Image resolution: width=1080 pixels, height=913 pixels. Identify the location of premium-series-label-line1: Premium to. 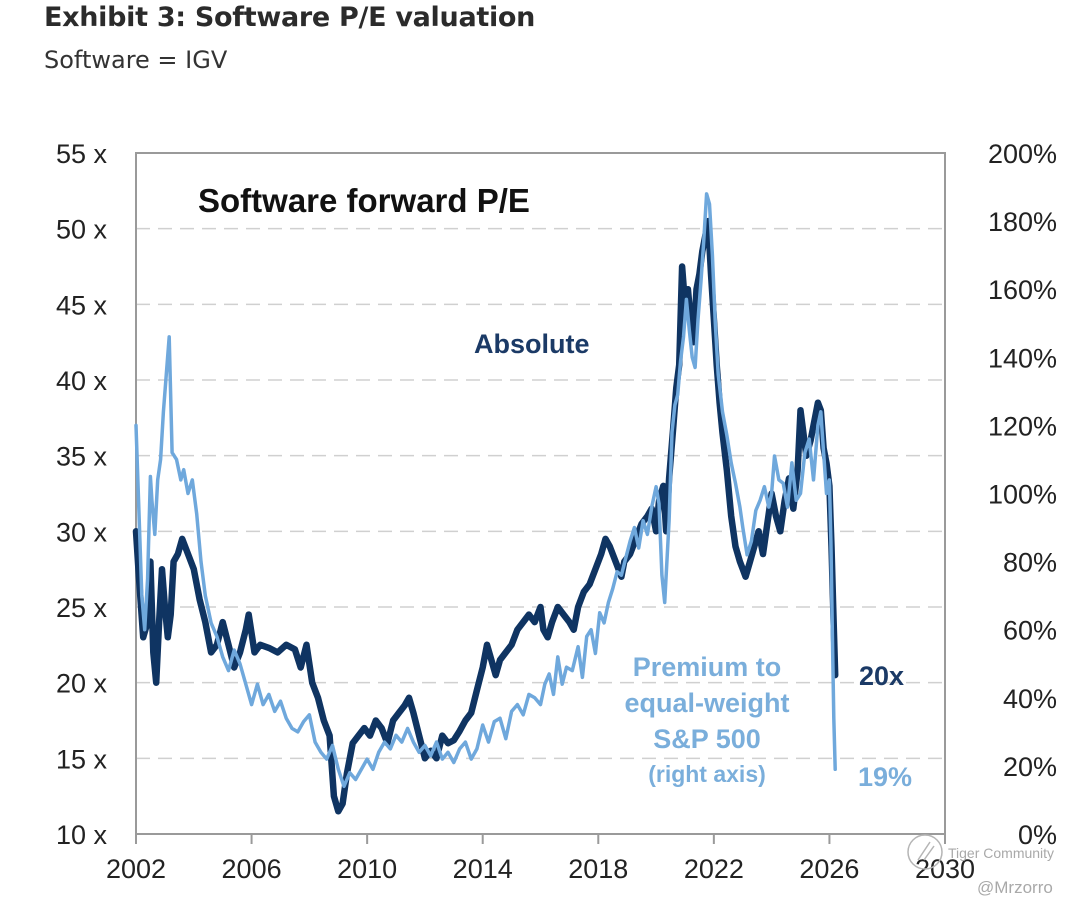
(707, 667).